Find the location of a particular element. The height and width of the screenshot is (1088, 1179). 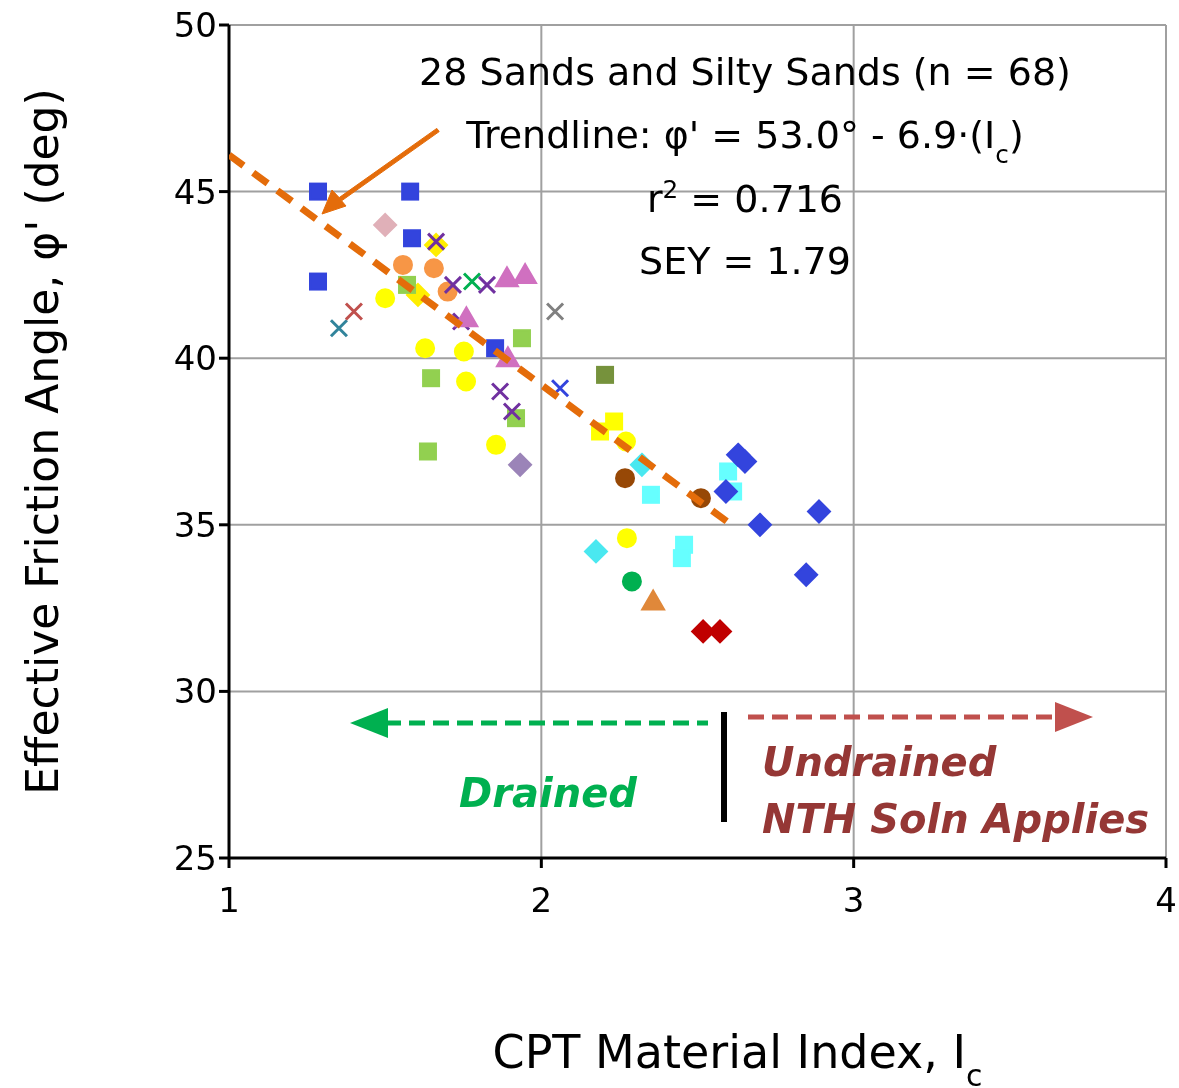

y-tick-label: 45 is located at coordinates (195, 191).